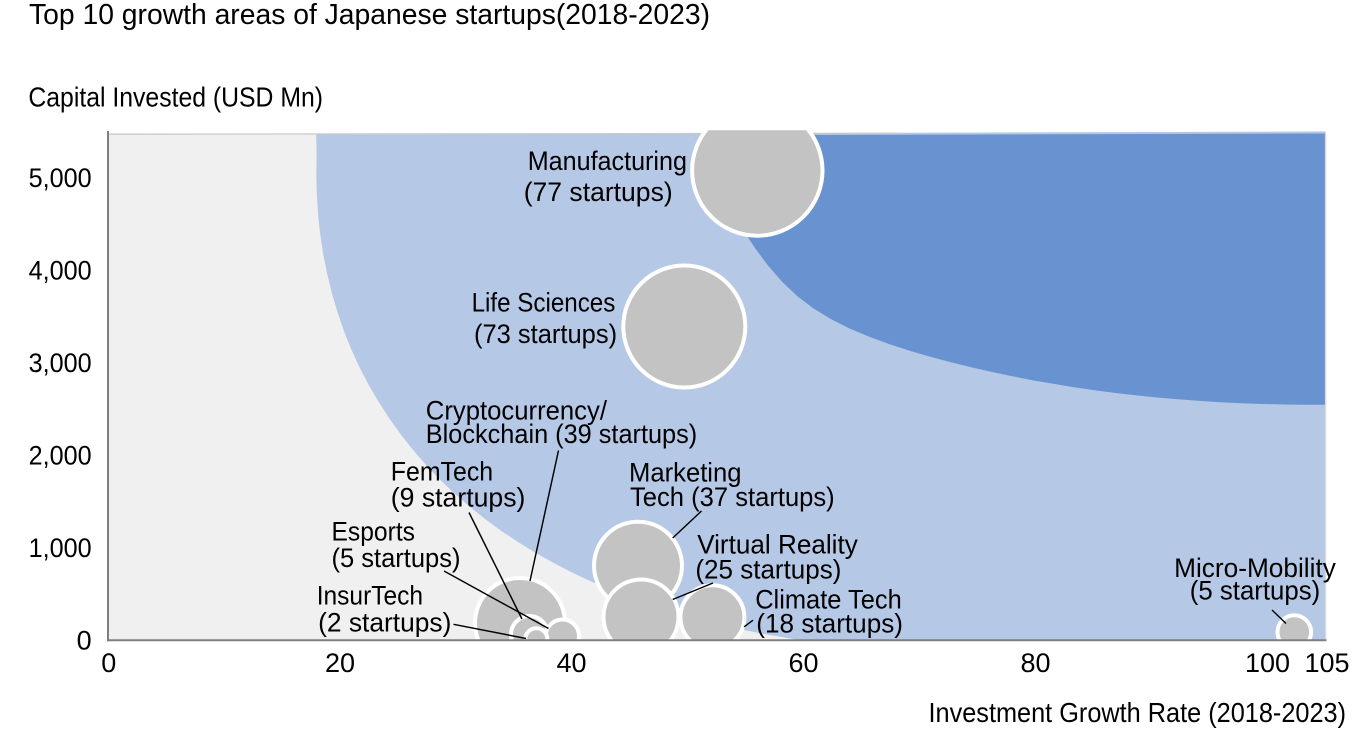 The height and width of the screenshot is (743, 1360). I want to click on svg-text: (9 startups), so click(458, 497).